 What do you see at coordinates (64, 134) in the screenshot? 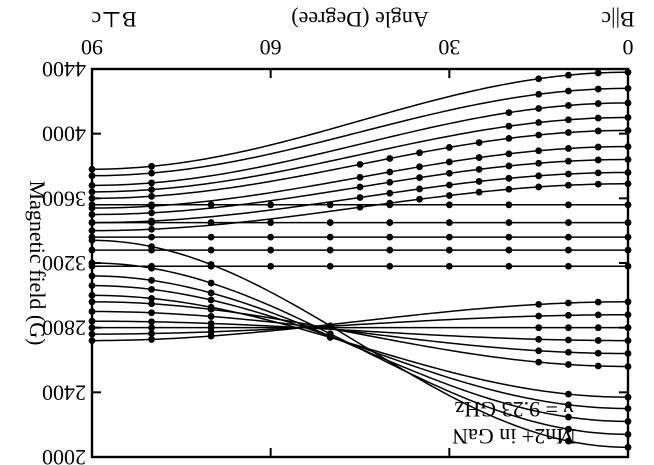
I see `y-tick-label-4000: 4000` at bounding box center [64, 134].